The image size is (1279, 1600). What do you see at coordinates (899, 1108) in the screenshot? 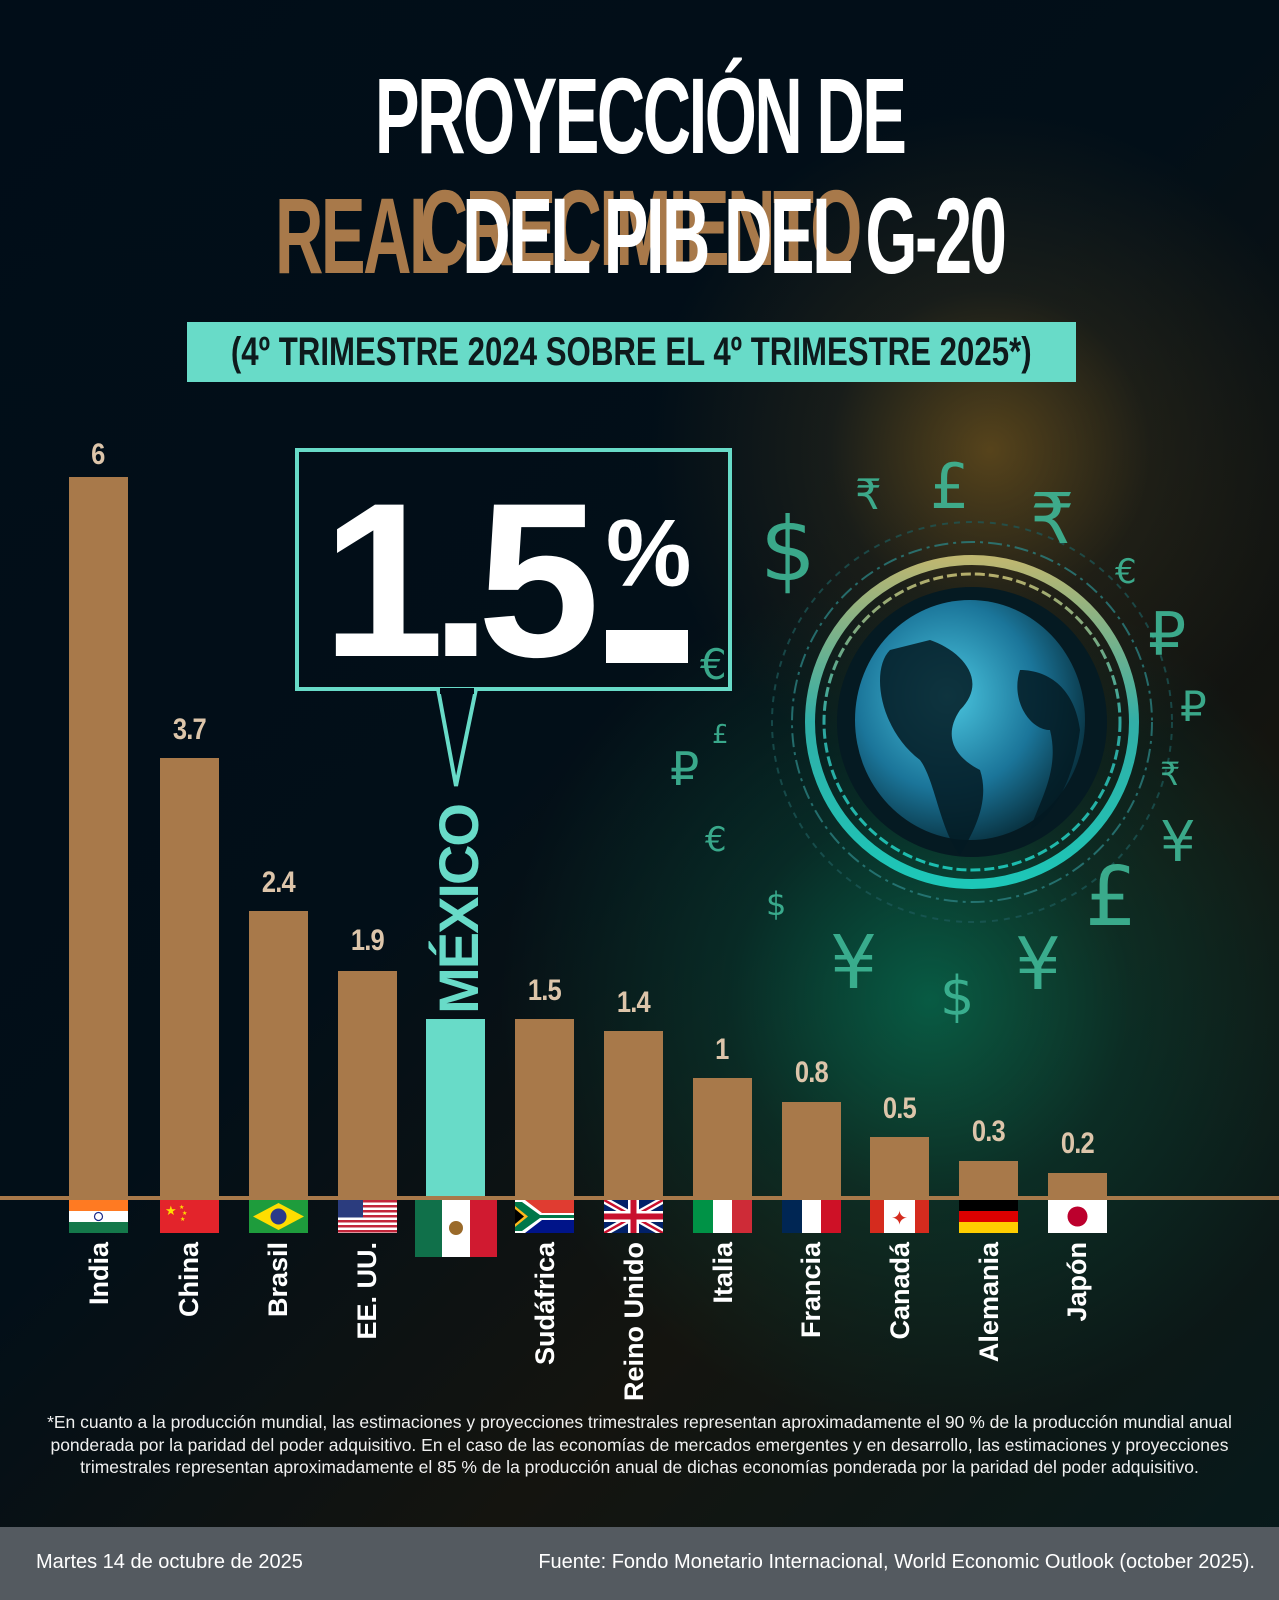
I see `value-label-canada: 0.5` at bounding box center [899, 1108].